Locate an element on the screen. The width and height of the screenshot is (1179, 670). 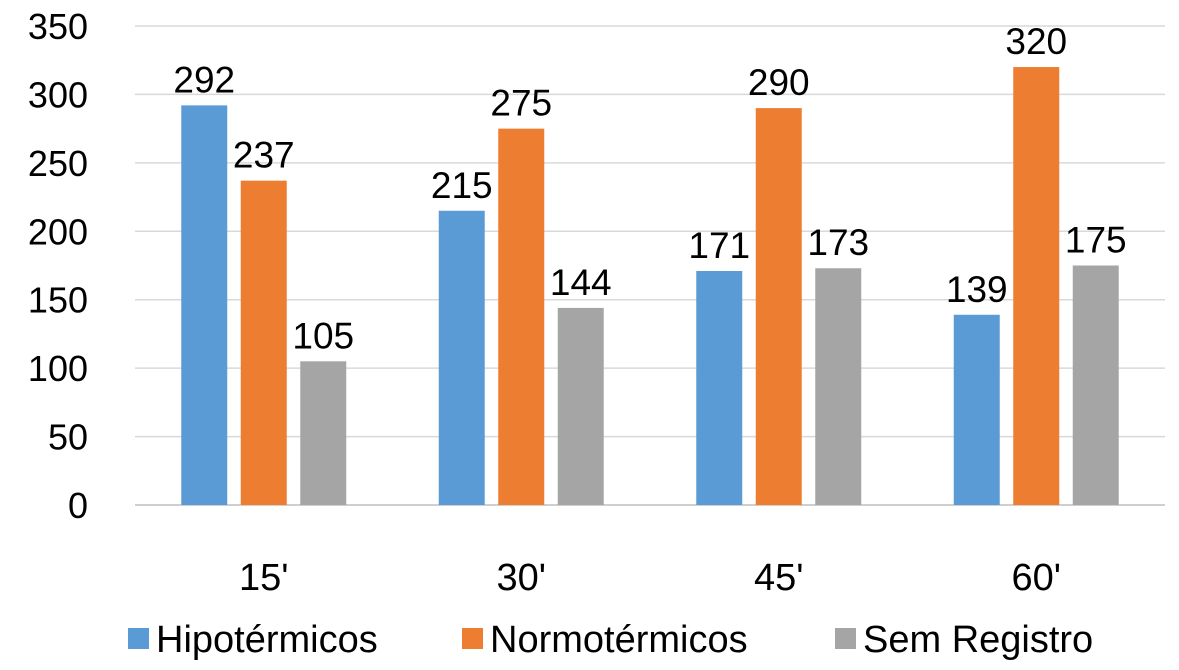
y-tick-label: 350 is located at coordinates (58, 26).